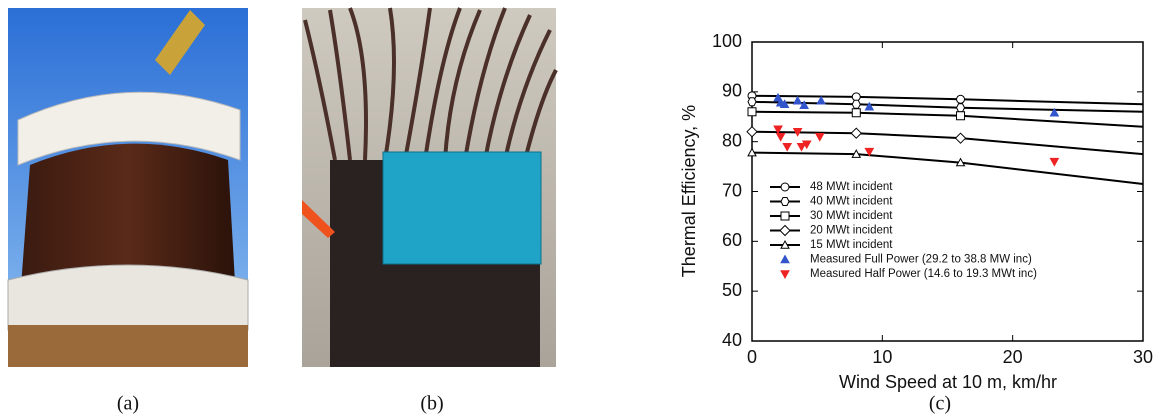 The width and height of the screenshot is (1161, 417). I want to click on legend-label: 30 MWt incident, so click(851, 216).